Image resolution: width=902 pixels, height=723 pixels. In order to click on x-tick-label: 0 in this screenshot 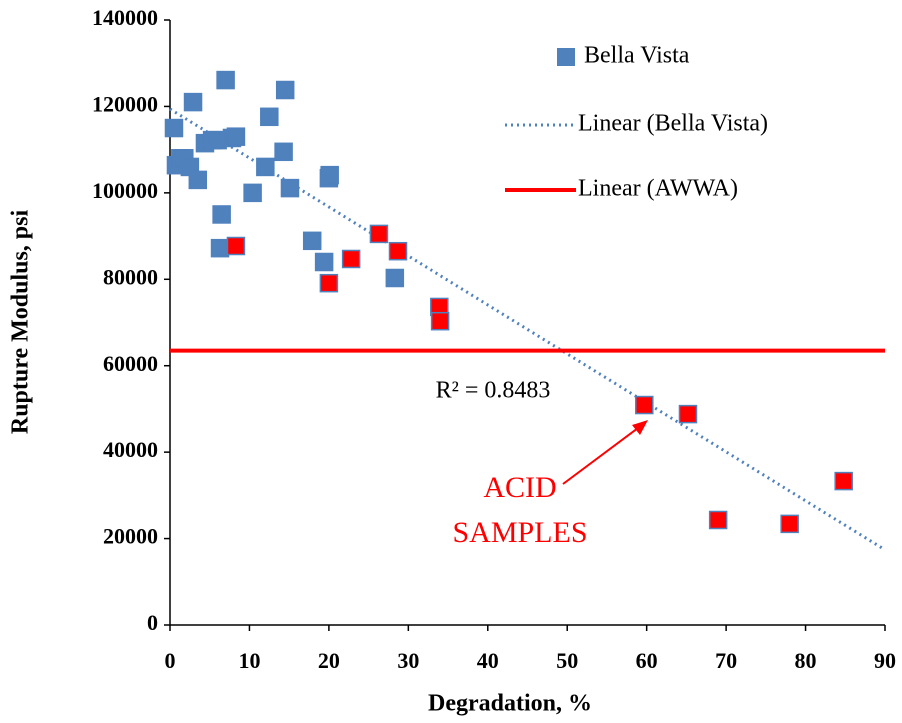, I will do `click(170, 660)`.